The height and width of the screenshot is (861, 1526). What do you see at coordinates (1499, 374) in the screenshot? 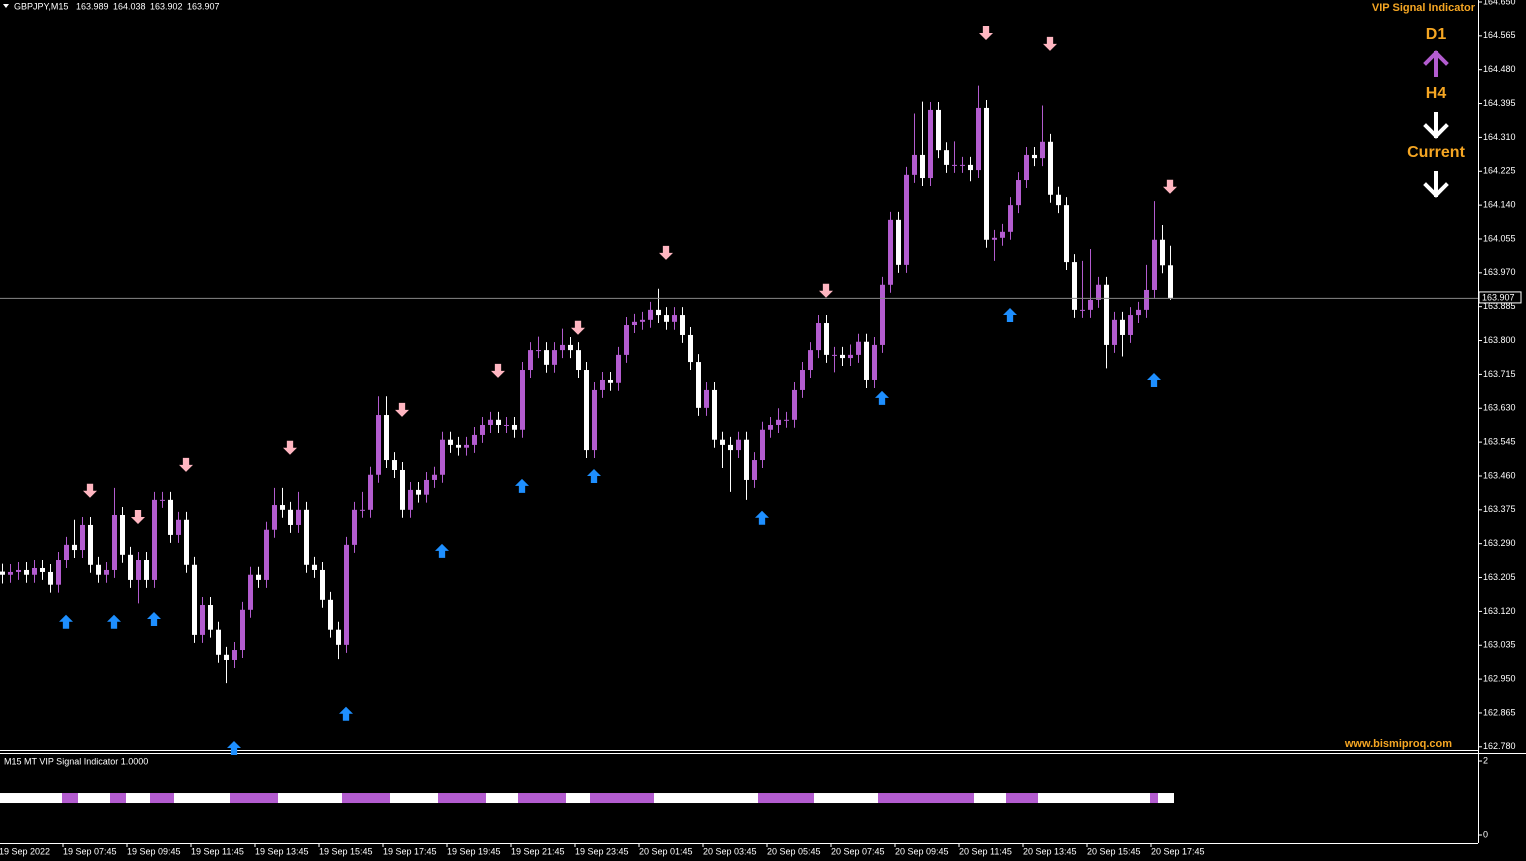
I see `y-tick-label: 163.715` at bounding box center [1499, 374].